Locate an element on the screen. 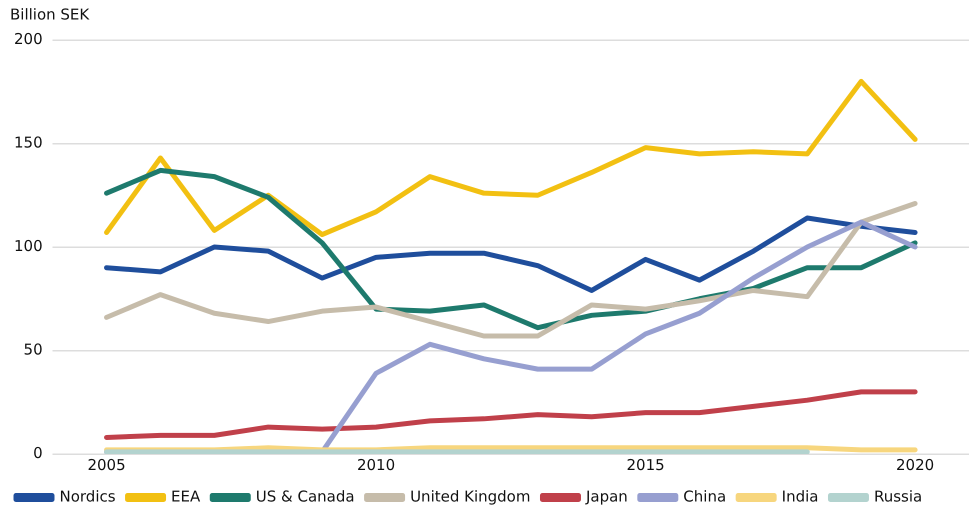 The image size is (979, 515). y-tick-label: 200 is located at coordinates (28, 39).